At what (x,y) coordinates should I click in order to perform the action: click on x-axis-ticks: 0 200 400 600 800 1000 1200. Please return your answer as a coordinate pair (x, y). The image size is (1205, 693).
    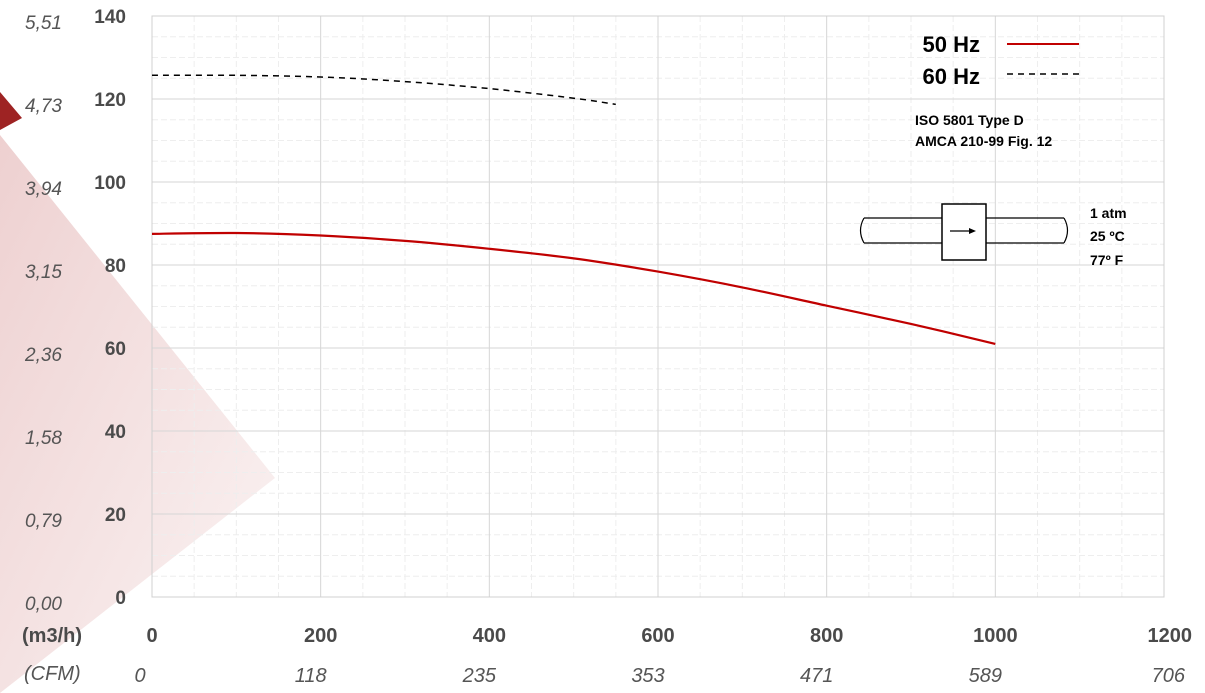
    Looking at the image, I should click on (669, 636).